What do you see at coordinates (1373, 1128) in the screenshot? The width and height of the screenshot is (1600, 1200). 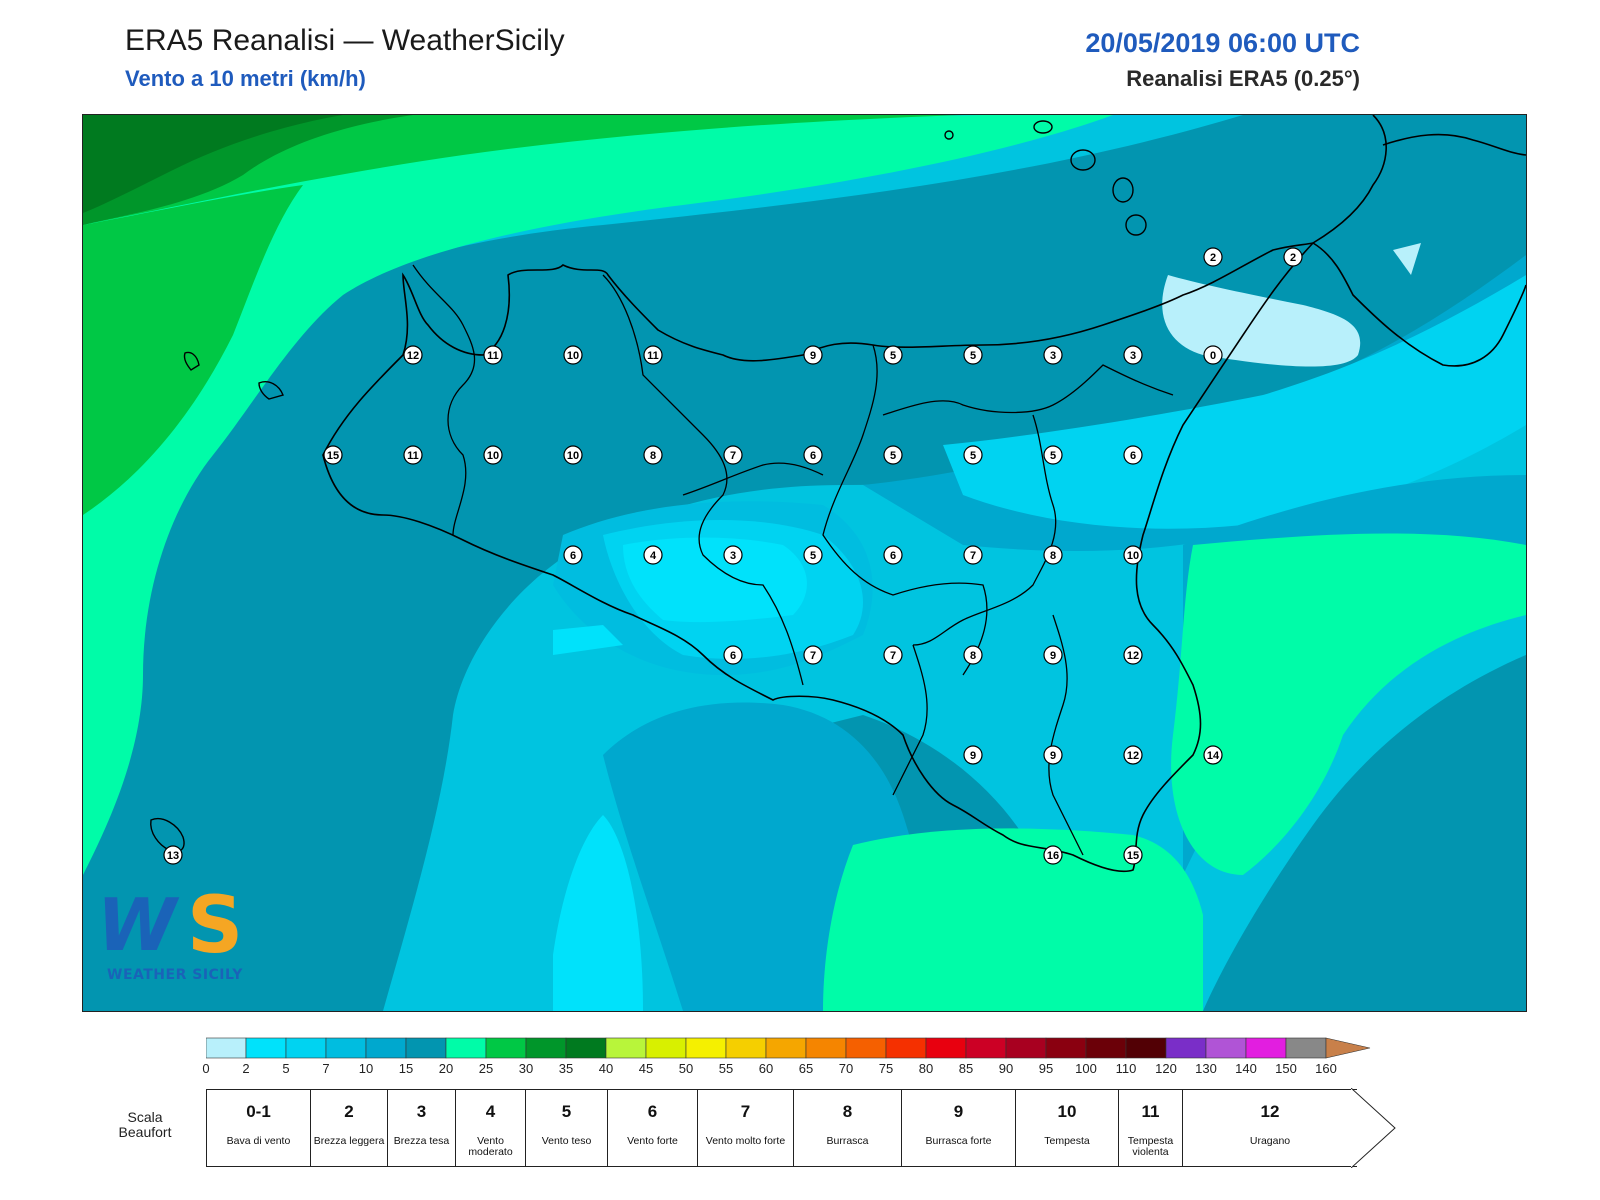 I see `beaufort-arrow-tip` at bounding box center [1373, 1128].